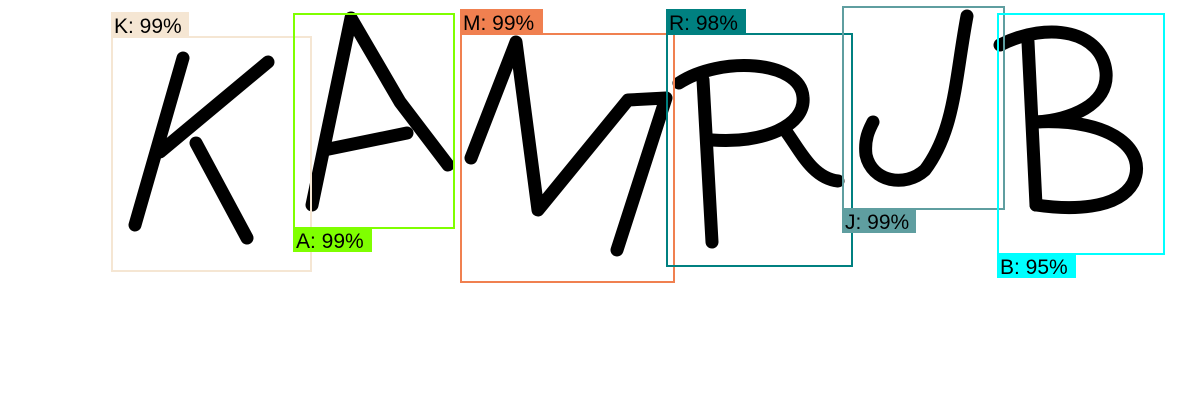  What do you see at coordinates (380, 111) in the screenshot?
I see `glyph-a` at bounding box center [380, 111].